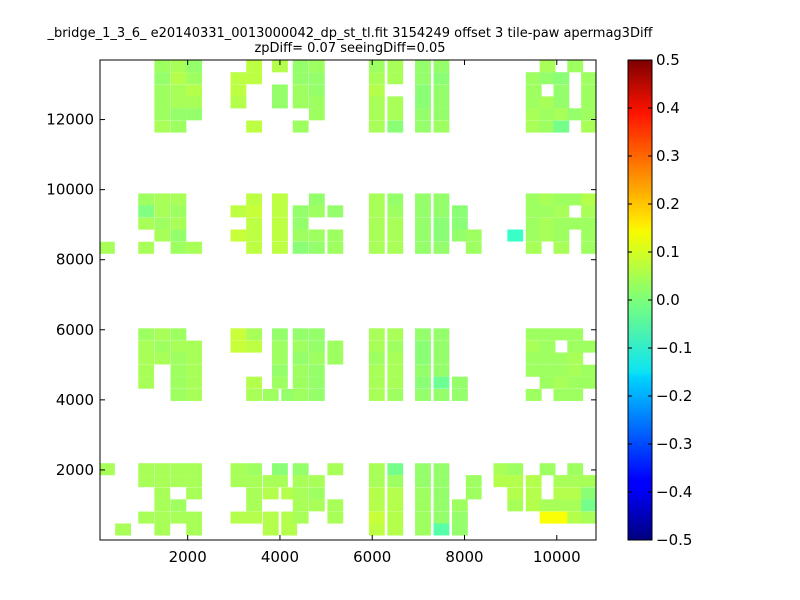 Image resolution: width=800 pixels, height=600 pixels. What do you see at coordinates (70, 190) in the screenshot?
I see `y-tick-label: 10000` at bounding box center [70, 190].